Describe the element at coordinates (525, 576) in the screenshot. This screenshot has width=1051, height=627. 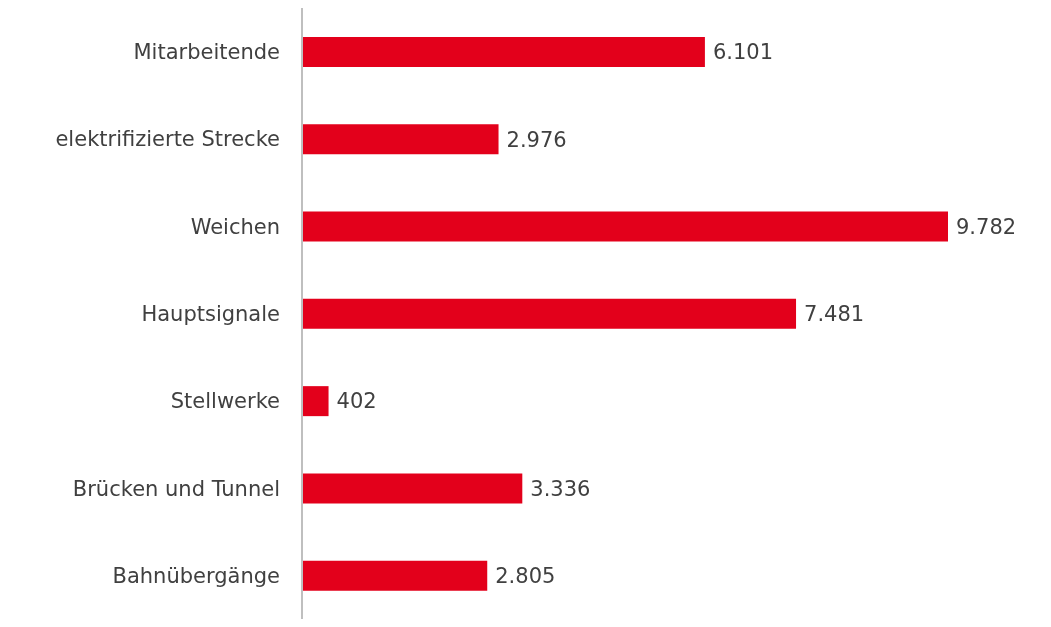
I see `data-label: 2.805` at that location.